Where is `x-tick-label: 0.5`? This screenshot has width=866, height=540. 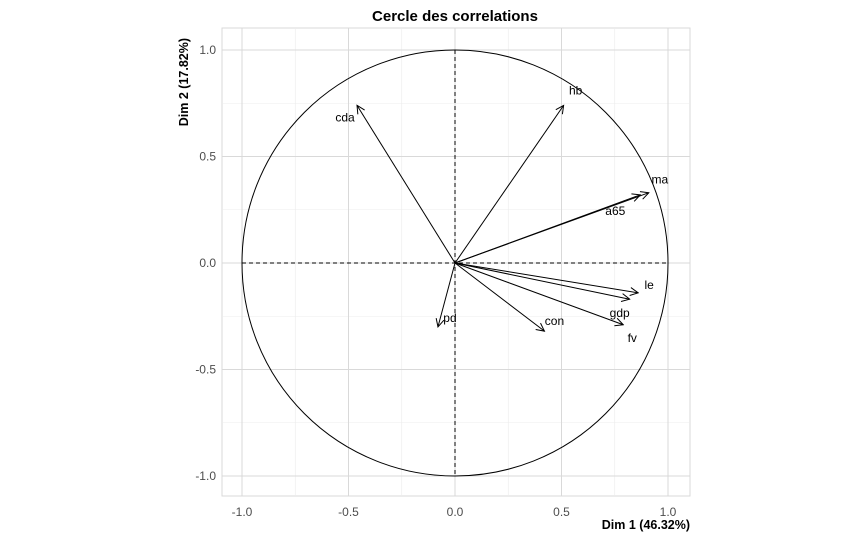
x-tick-label: 0.5 is located at coordinates (561, 512).